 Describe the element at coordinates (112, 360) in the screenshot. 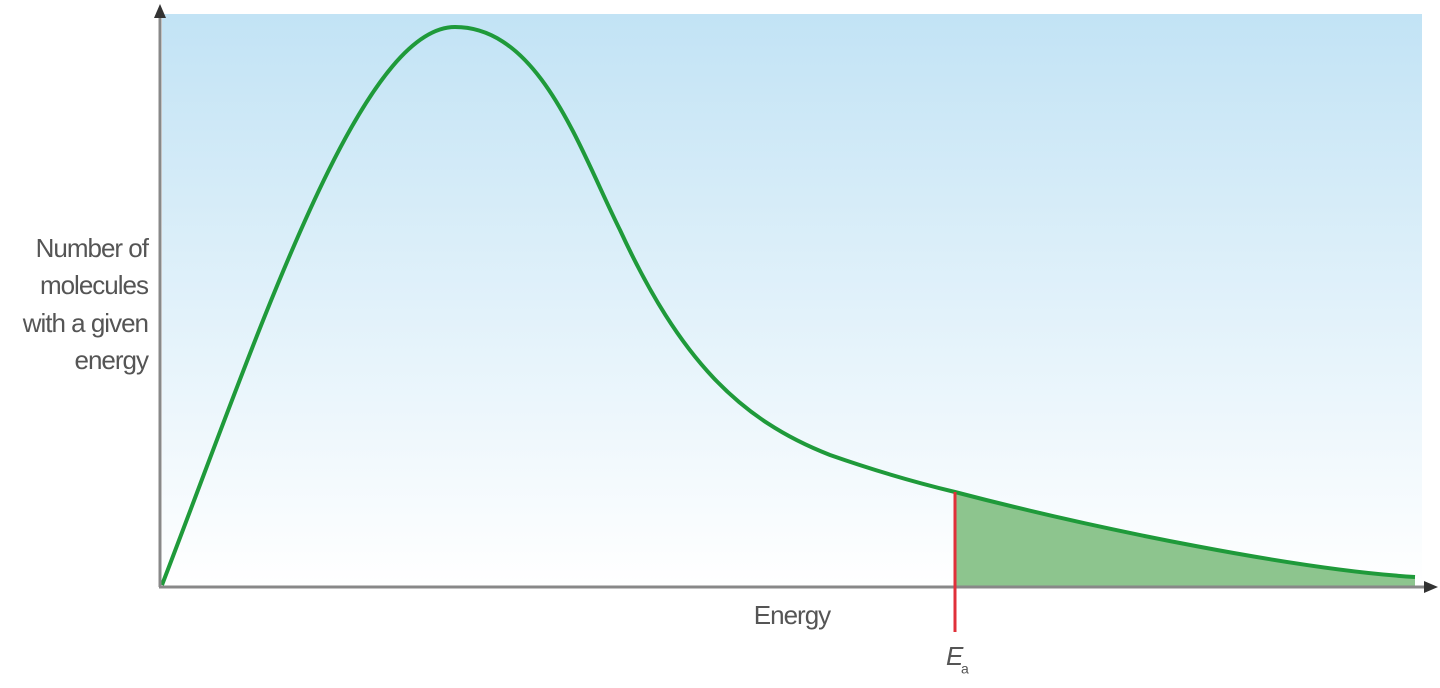

I see `y-axis-label: energy` at that location.